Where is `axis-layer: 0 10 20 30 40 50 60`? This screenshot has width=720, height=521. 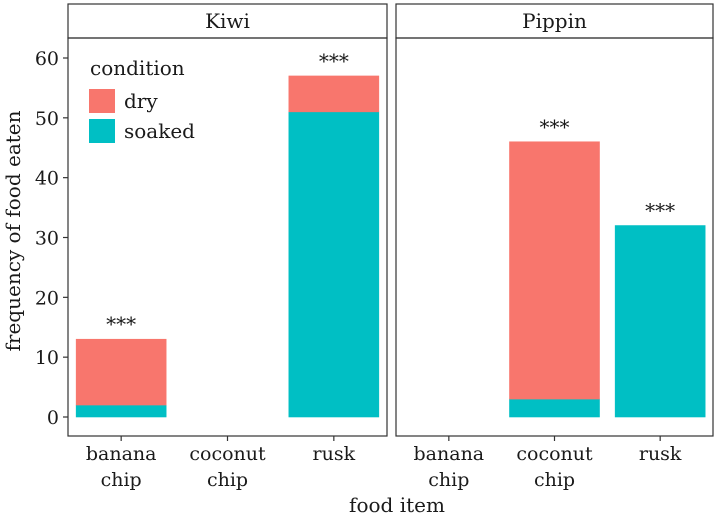 axis-layer: 0 10 20 30 40 50 60 is located at coordinates (51, 238).